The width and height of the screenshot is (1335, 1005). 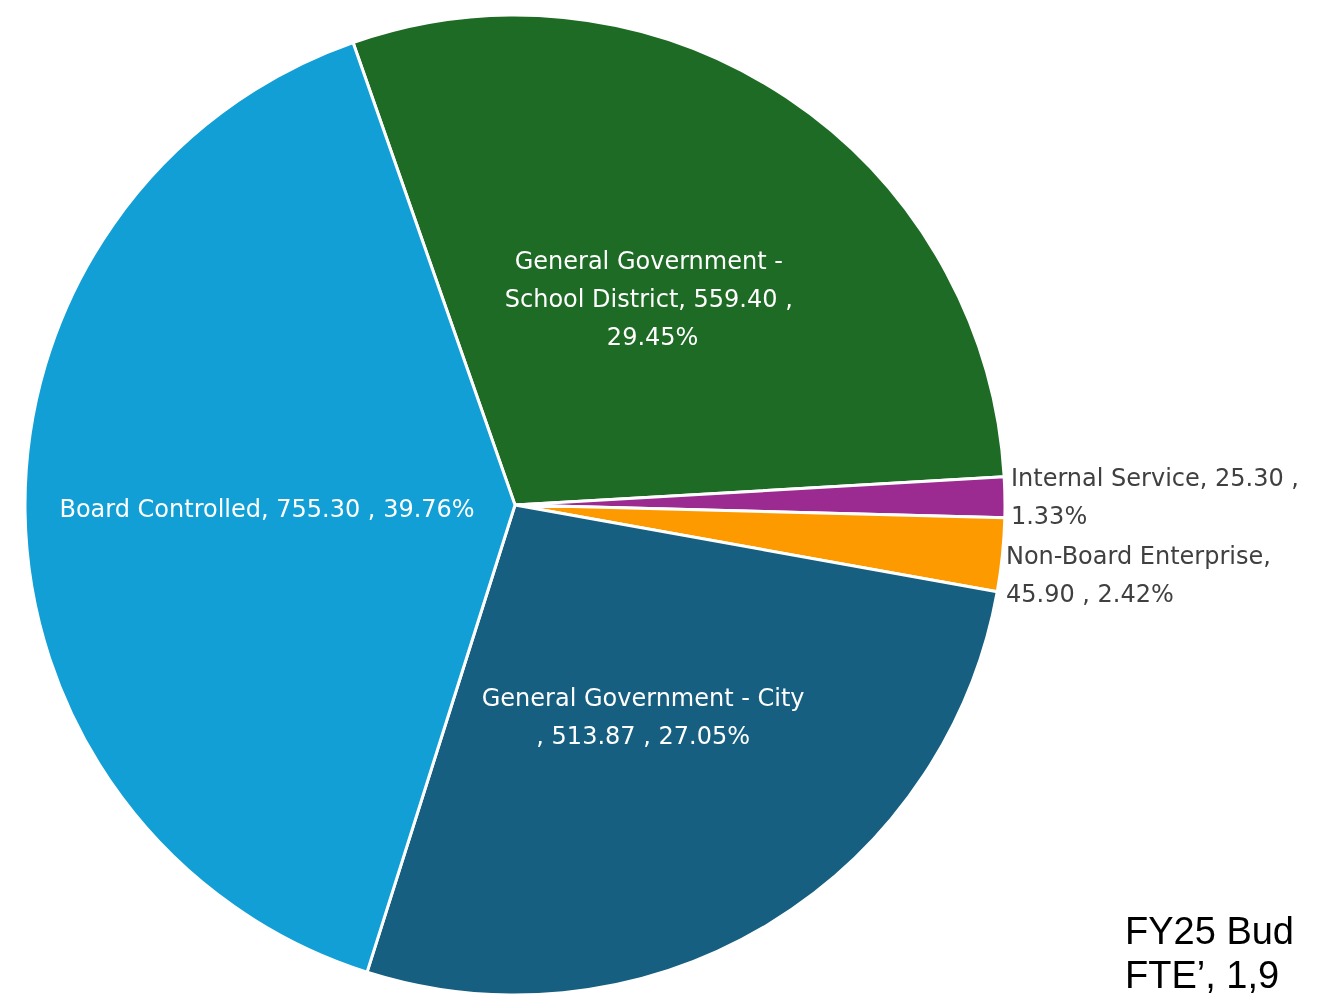 What do you see at coordinates (1202, 975) in the screenshot?
I see `text: FTE’, 1,9` at bounding box center [1202, 975].